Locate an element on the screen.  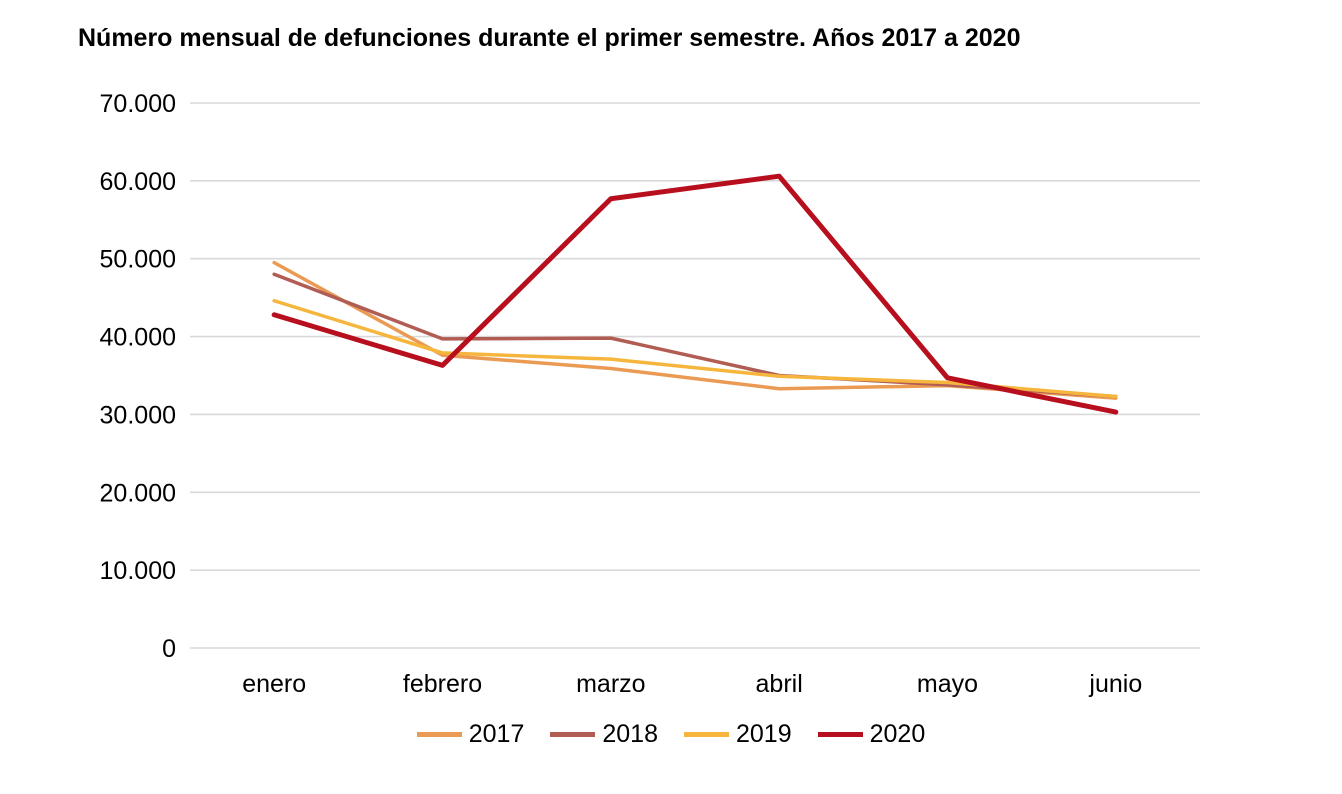
legend-item-2017: 2017 is located at coordinates (470, 734).